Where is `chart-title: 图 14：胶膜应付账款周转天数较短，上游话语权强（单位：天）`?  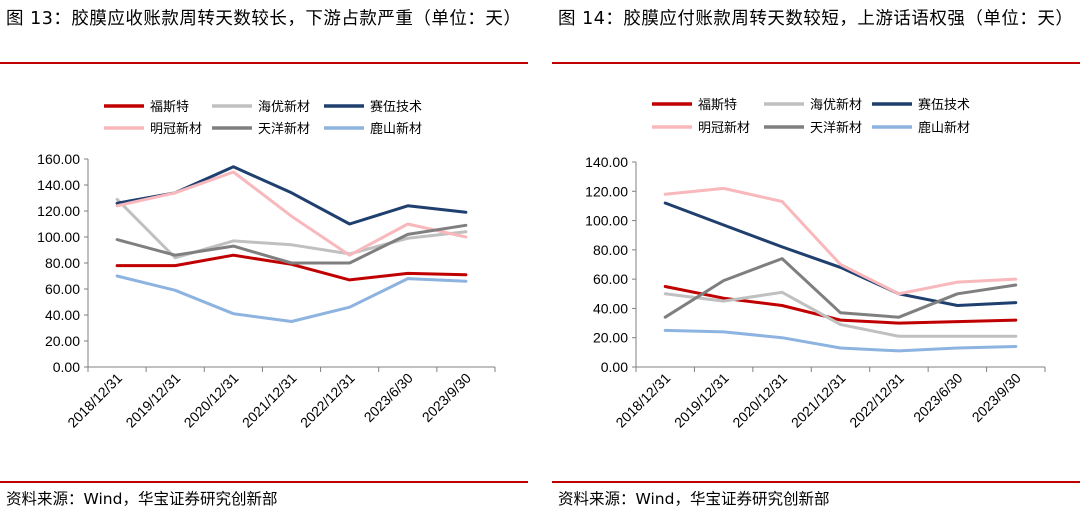 chart-title: 图 14：胶膜应付账款周转天数较短，上游话语权强（单位：天） is located at coordinates (816, 19).